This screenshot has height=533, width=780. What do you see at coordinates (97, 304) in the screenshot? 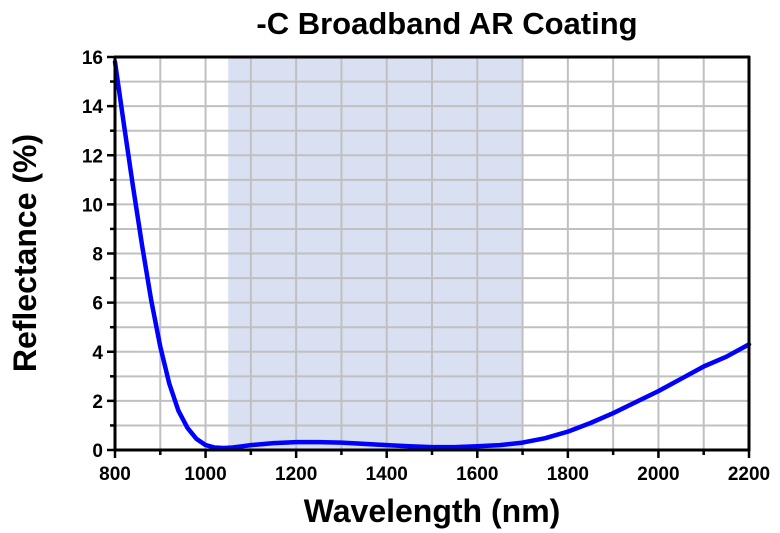
I see `y-tick-label: 6` at bounding box center [97, 304].